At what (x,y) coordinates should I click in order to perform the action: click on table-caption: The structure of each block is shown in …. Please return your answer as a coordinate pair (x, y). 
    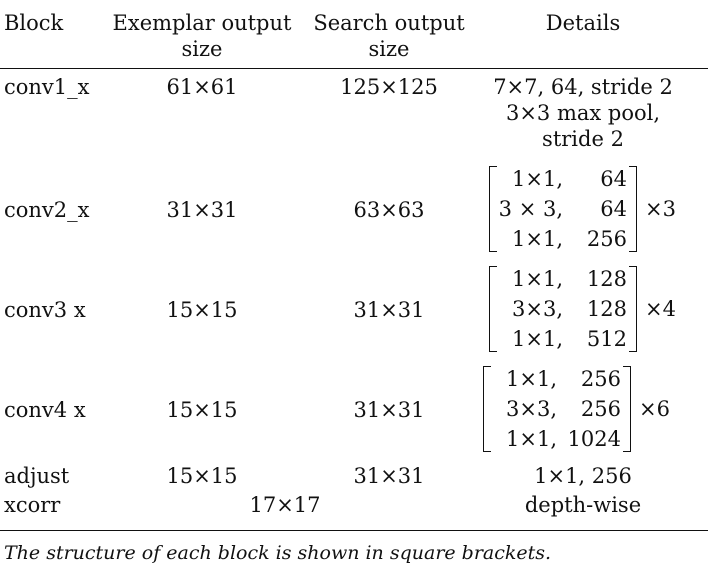
    Looking at the image, I should click on (278, 553).